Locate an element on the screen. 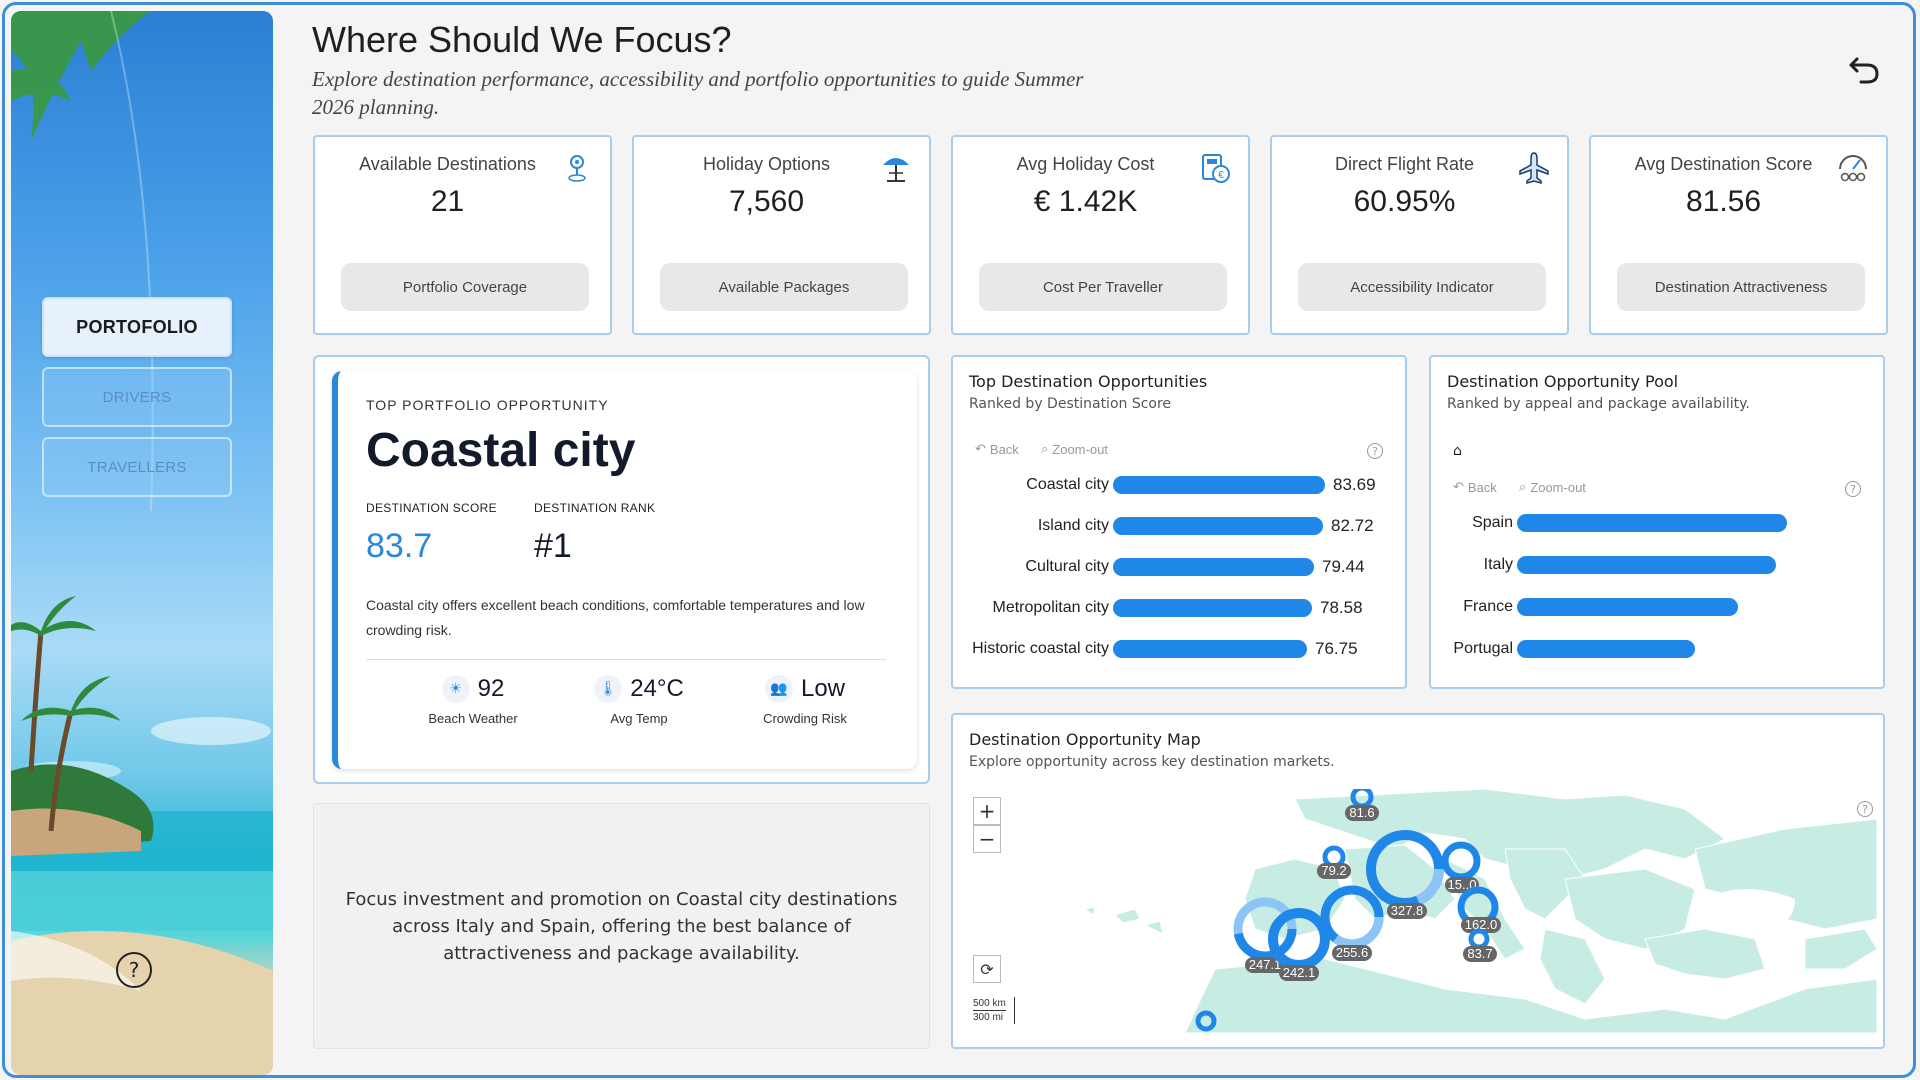  metric-label: Avg Temp is located at coordinates (639, 718).